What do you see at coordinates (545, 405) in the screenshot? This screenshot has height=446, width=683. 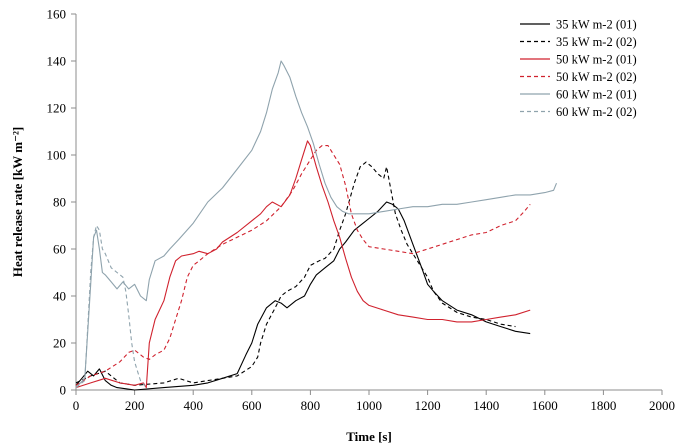 I see `x-tick-label: 1600` at bounding box center [545, 405].